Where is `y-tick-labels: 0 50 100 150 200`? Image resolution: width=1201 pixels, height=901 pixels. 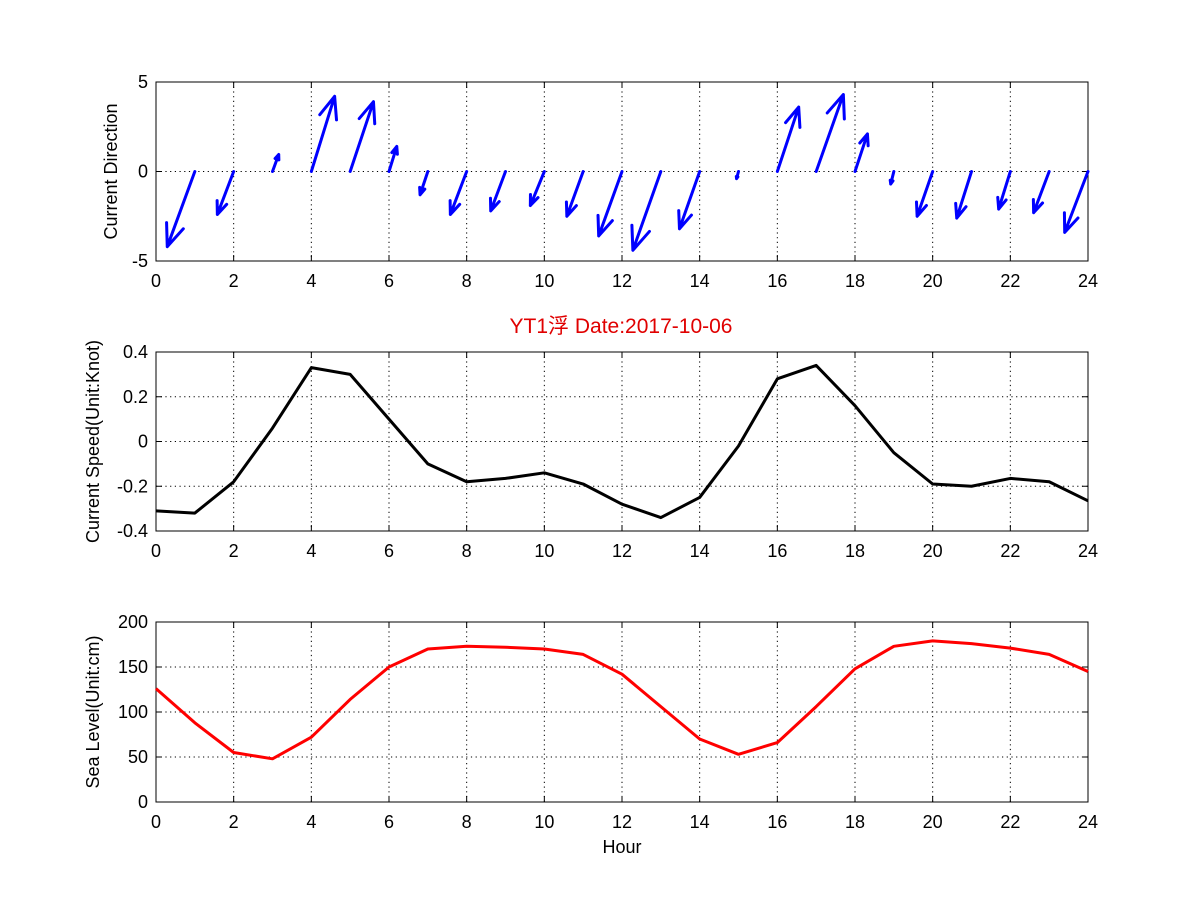
y-tick-labels: 0 50 100 150 200 is located at coordinates (133, 712).